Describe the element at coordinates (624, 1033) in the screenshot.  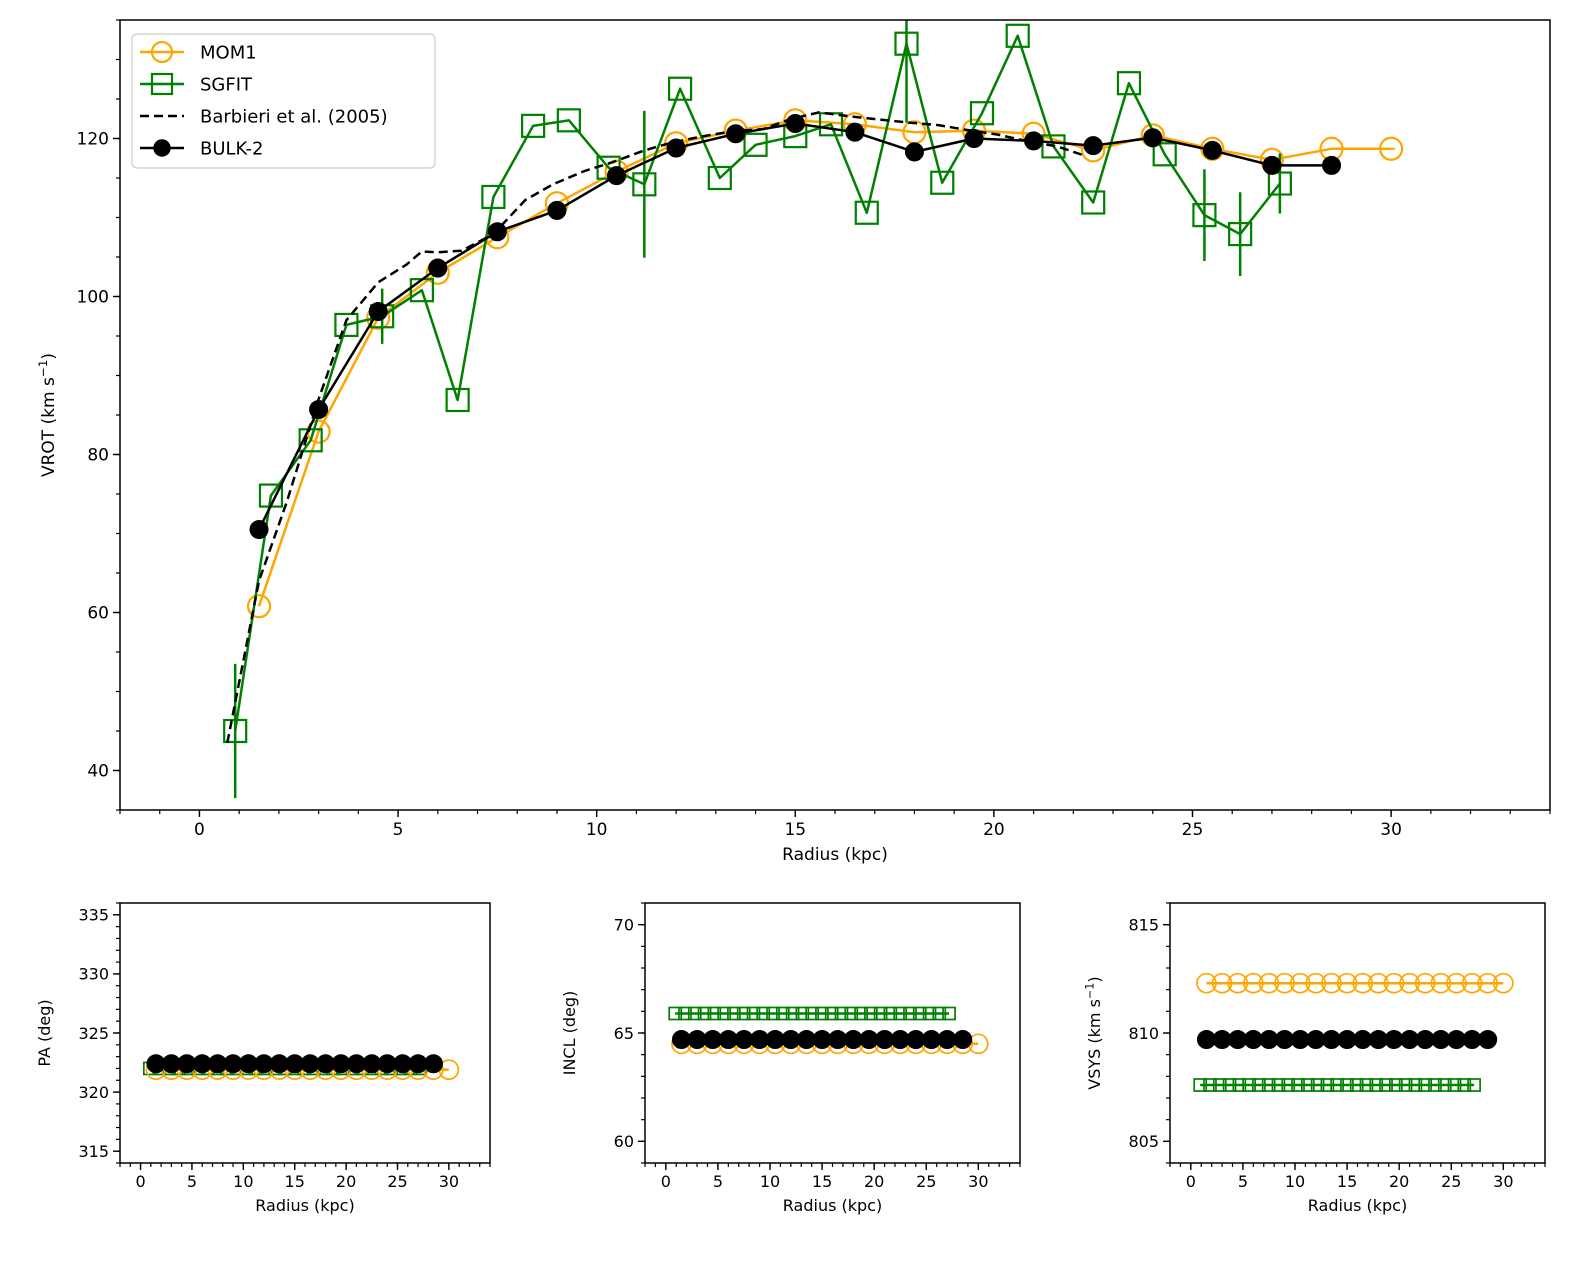
I see `y-tick-label: 65` at that location.